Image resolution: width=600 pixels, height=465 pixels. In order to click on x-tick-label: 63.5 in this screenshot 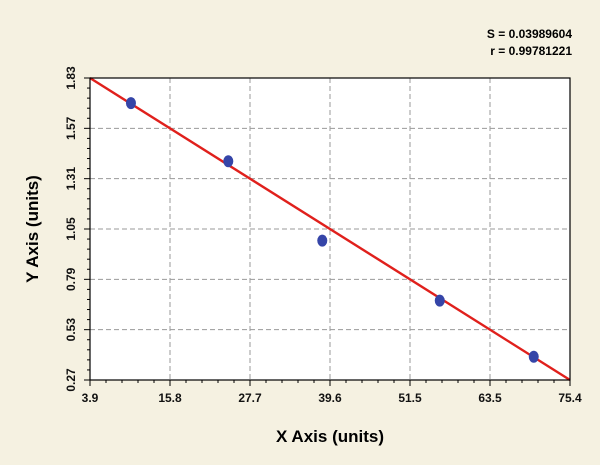, I will do `click(490, 398)`.